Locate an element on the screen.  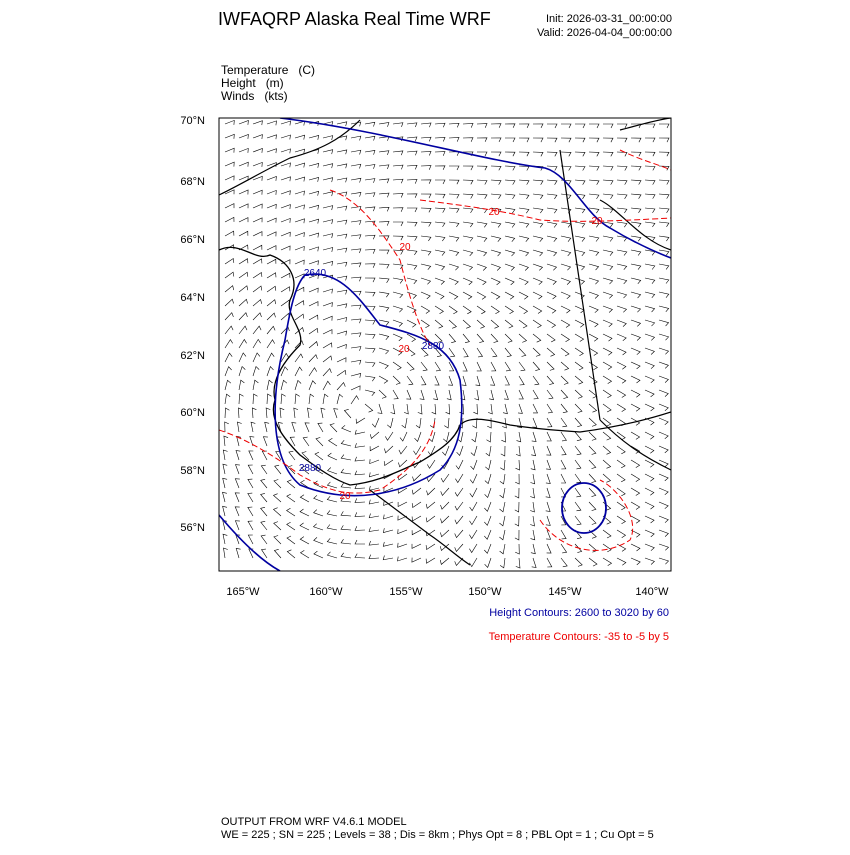
lon-label: 165°W is located at coordinates (243, 592).